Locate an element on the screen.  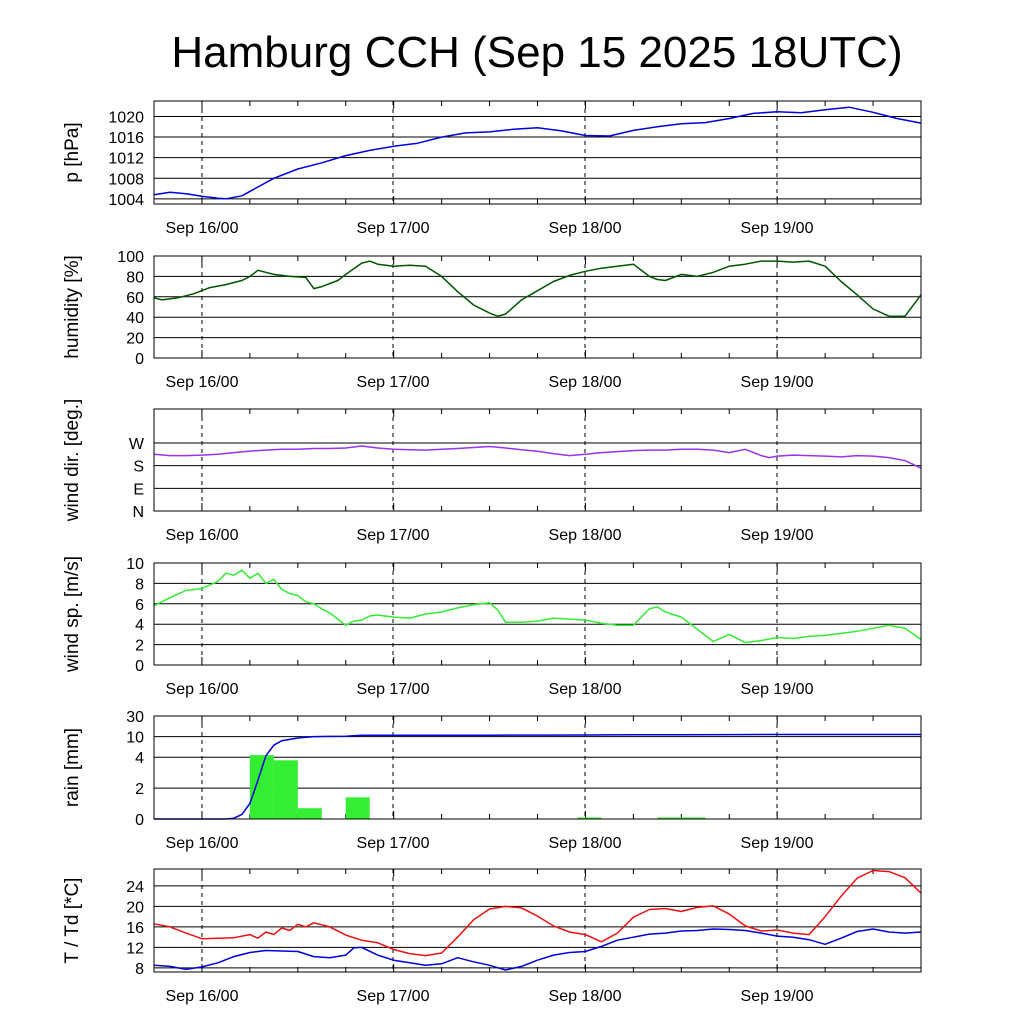
y-tick-label: E is located at coordinates (138, 489).